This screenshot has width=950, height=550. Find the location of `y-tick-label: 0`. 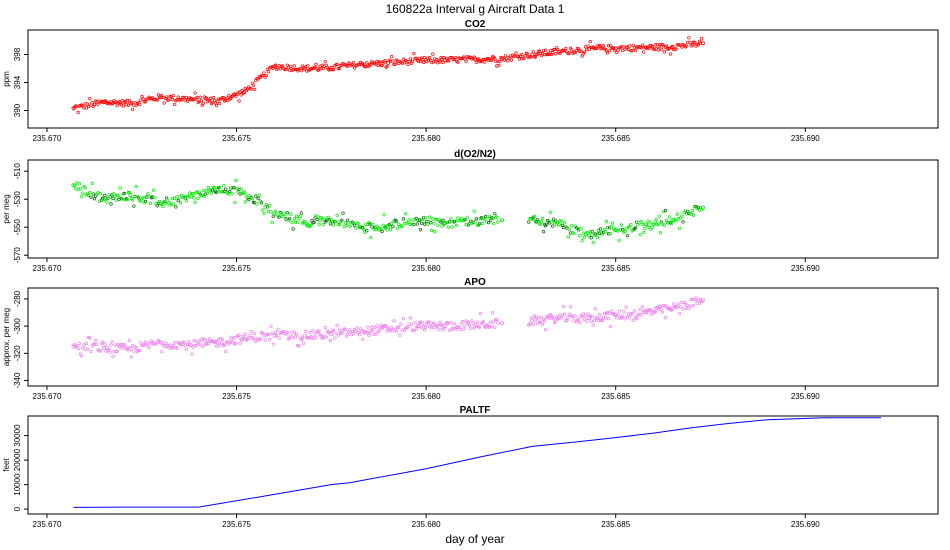

y-tick-label: 0 is located at coordinates (17, 508).